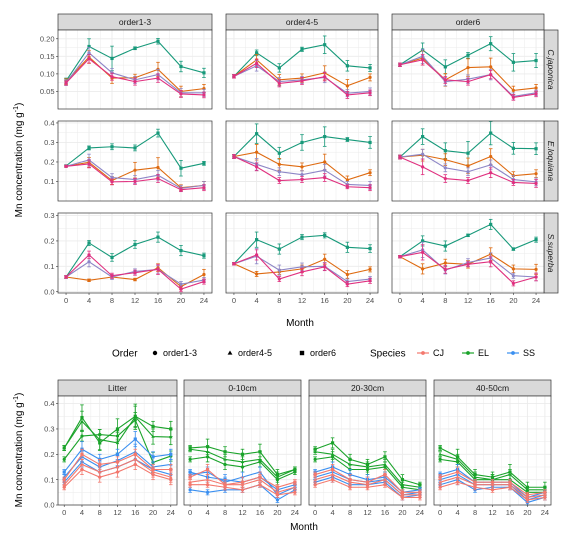  What do you see at coordinates (111, 456) in the screenshot?
I see `panel-litter: 0.0 0.1 0.2 0.3 0.4 0 4 8 12 16 20 24` at bounding box center [111, 456].